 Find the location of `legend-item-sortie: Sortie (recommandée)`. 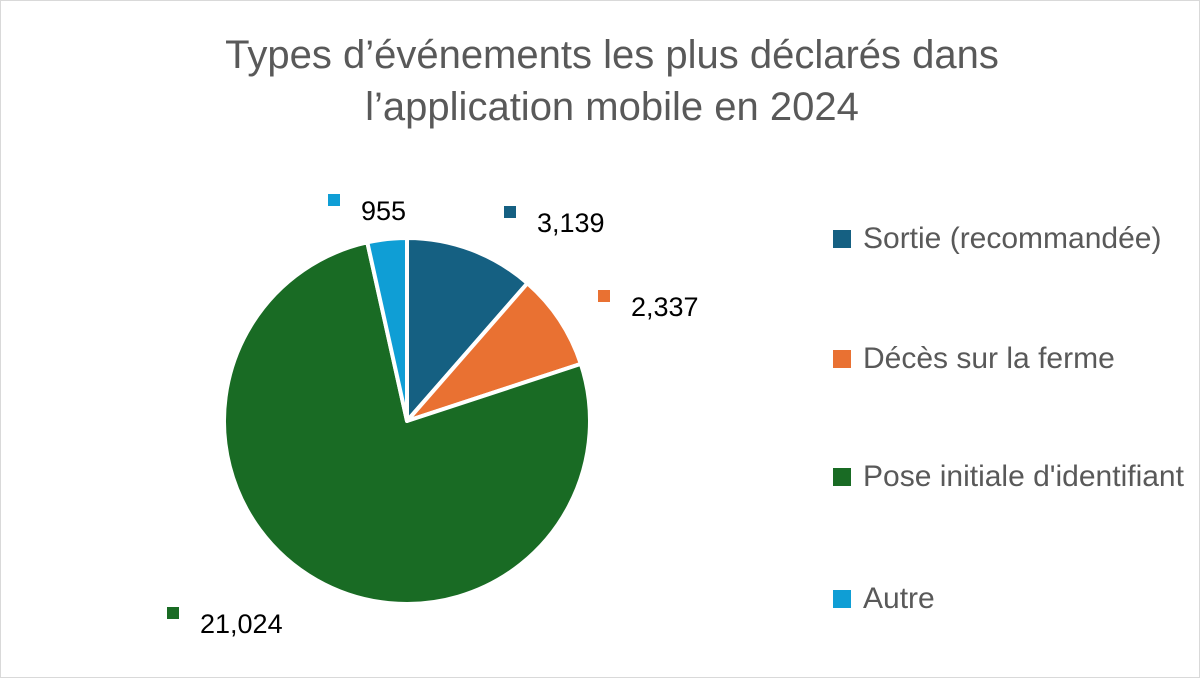

legend-item-sortie: Sortie (recommandée) is located at coordinates (1016, 239).